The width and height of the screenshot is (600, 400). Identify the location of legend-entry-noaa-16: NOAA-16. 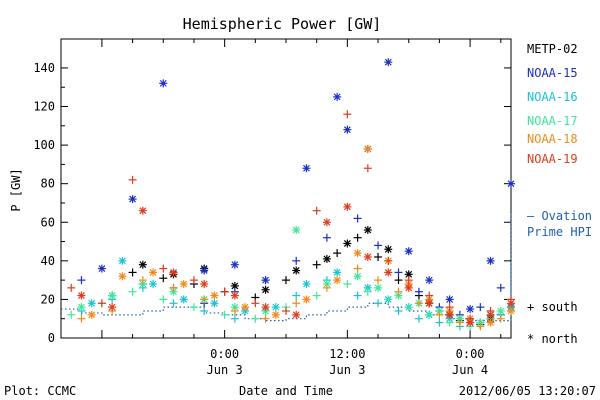
(552, 97).